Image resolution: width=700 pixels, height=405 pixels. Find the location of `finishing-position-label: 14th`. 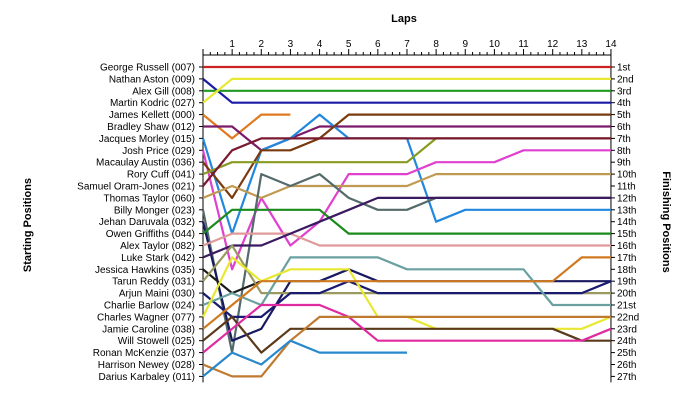

finishing-position-label: 14th is located at coordinates (626, 222).